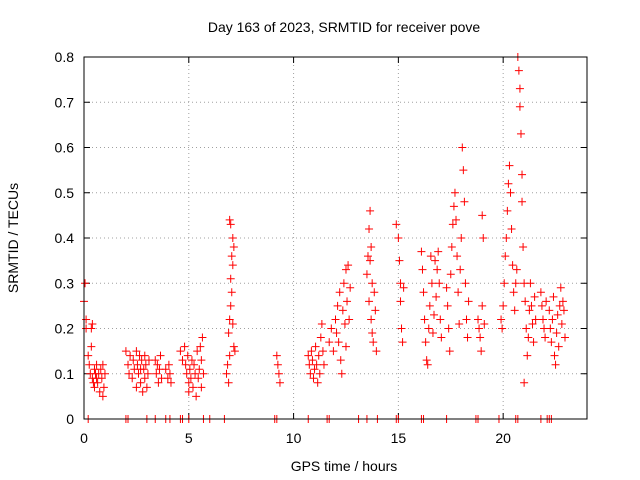  Describe the element at coordinates (344, 466) in the screenshot. I see `x-axis-label: GPS time / hours` at that location.